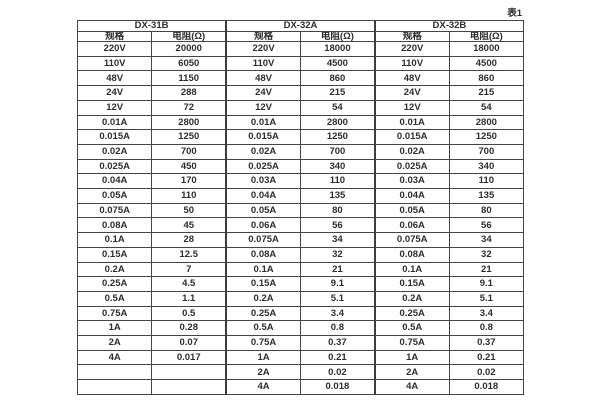  Describe the element at coordinates (300, 78) in the screenshot. I see `table-row: 48V 1150 48V 860 48V 860` at that location.